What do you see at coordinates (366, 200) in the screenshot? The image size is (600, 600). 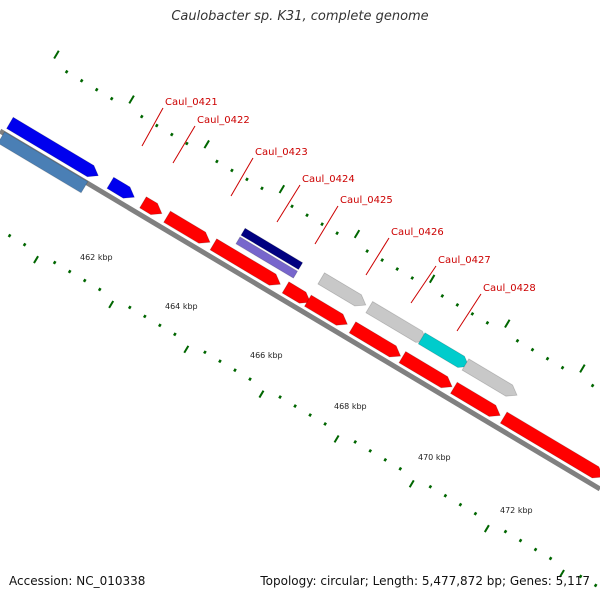 I see `gene-label-caul-0425: Caul_0425` at bounding box center [366, 200].